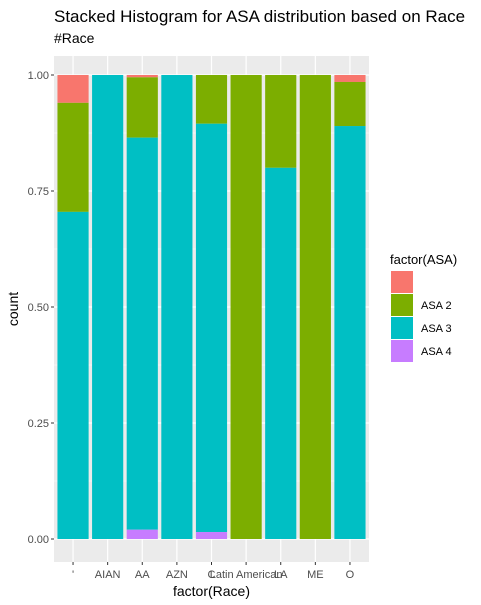 The image size is (481, 605). I want to click on y-axis-title: count, so click(13, 309).